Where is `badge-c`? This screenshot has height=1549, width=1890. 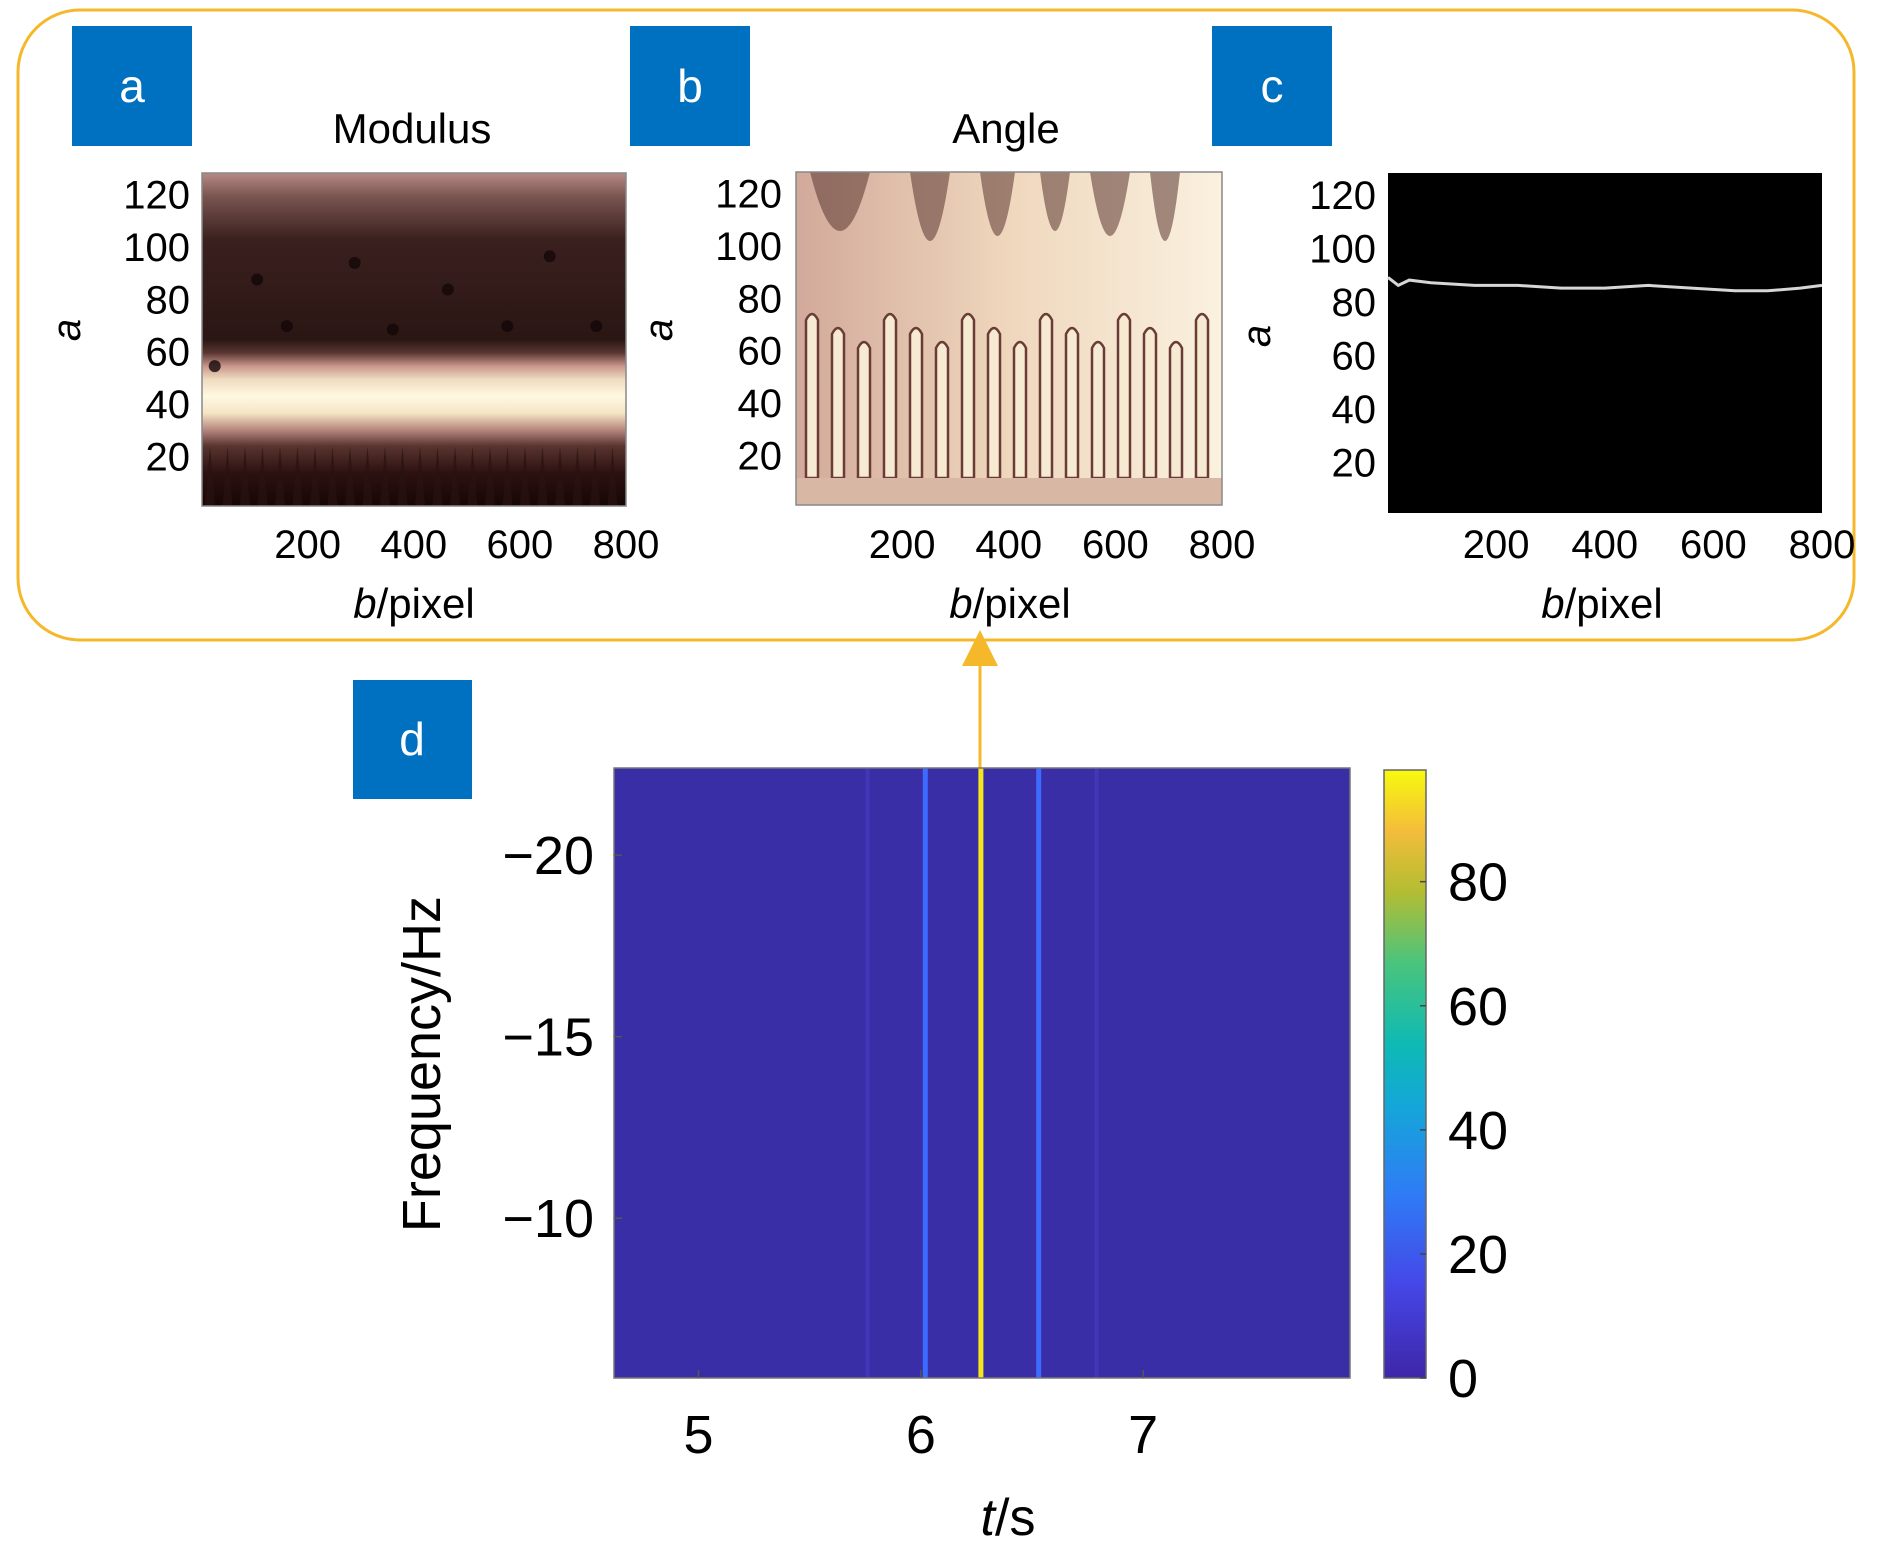 badge-c is located at coordinates (1272, 86).